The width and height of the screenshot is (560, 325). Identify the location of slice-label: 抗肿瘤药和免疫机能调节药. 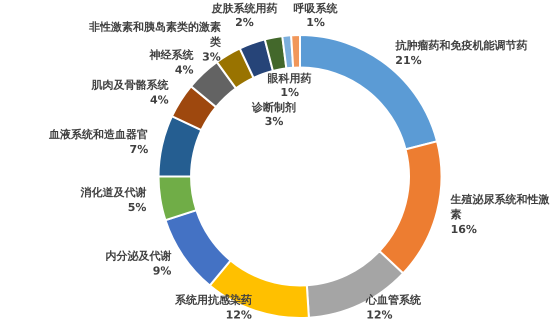
(461, 45).